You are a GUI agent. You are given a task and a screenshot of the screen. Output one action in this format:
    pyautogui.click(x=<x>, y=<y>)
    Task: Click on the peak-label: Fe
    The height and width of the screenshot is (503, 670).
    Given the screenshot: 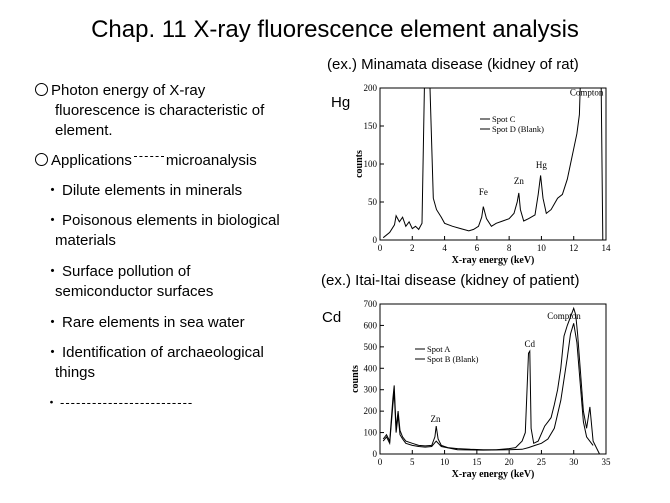 What is the action you would take?
    pyautogui.click(x=483, y=192)
    